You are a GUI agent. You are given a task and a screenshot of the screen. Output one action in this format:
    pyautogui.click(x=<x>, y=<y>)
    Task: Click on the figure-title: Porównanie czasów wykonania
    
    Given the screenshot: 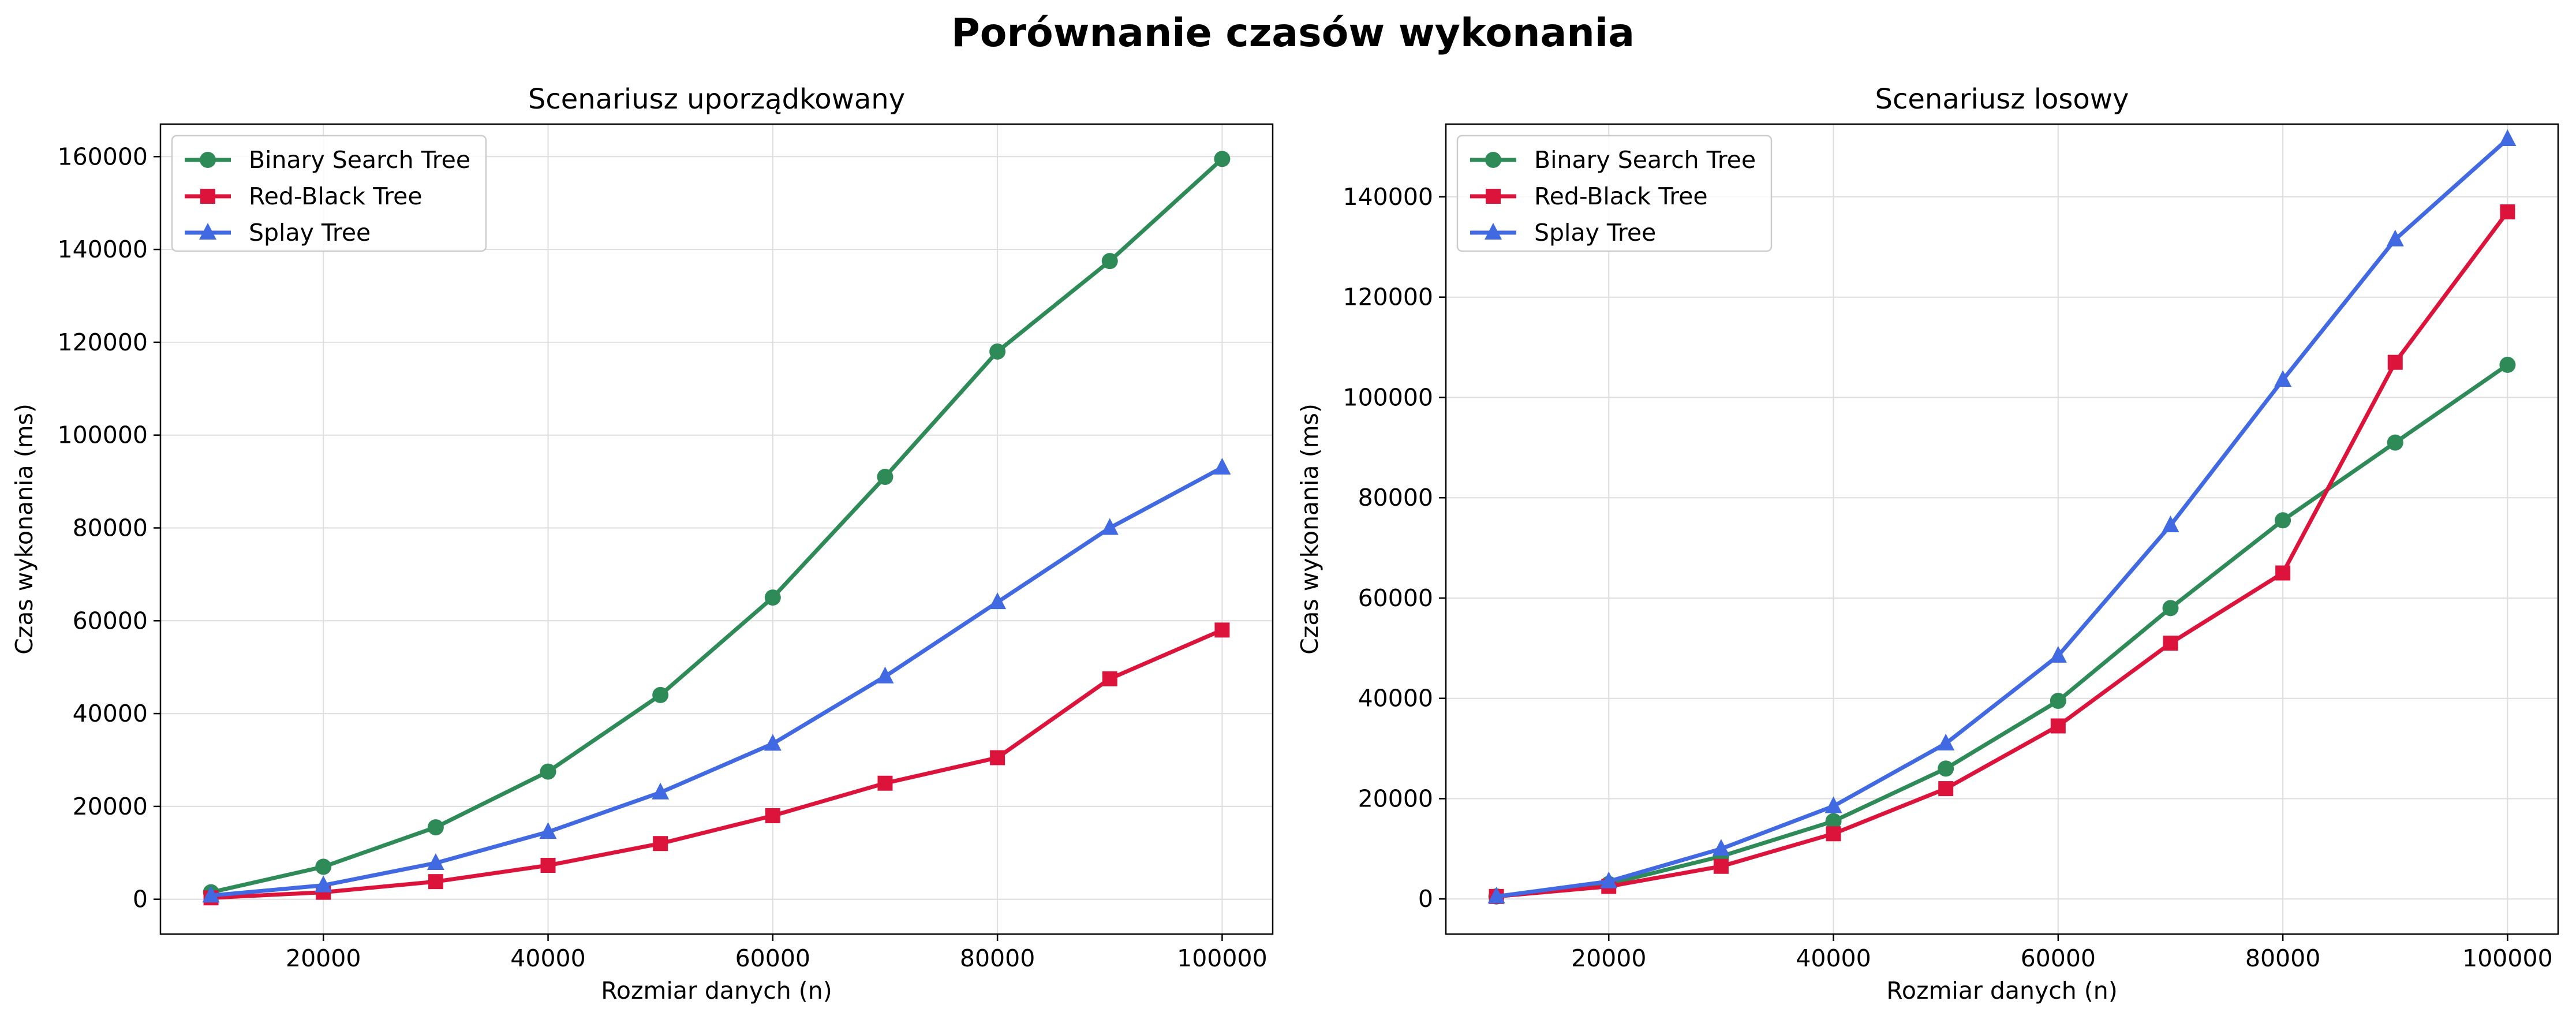 What is the action you would take?
    pyautogui.click(x=1293, y=33)
    